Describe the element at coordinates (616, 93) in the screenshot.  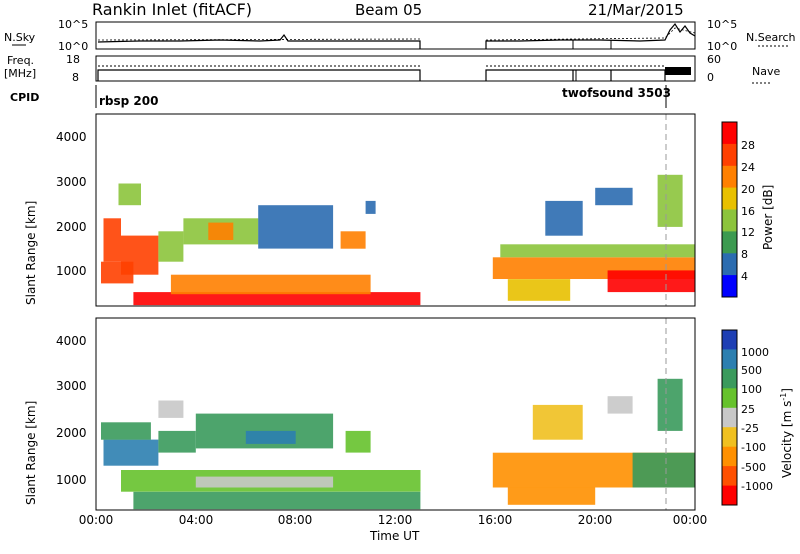
I see `cpid-twofsound: twofsound 3503` at that location.